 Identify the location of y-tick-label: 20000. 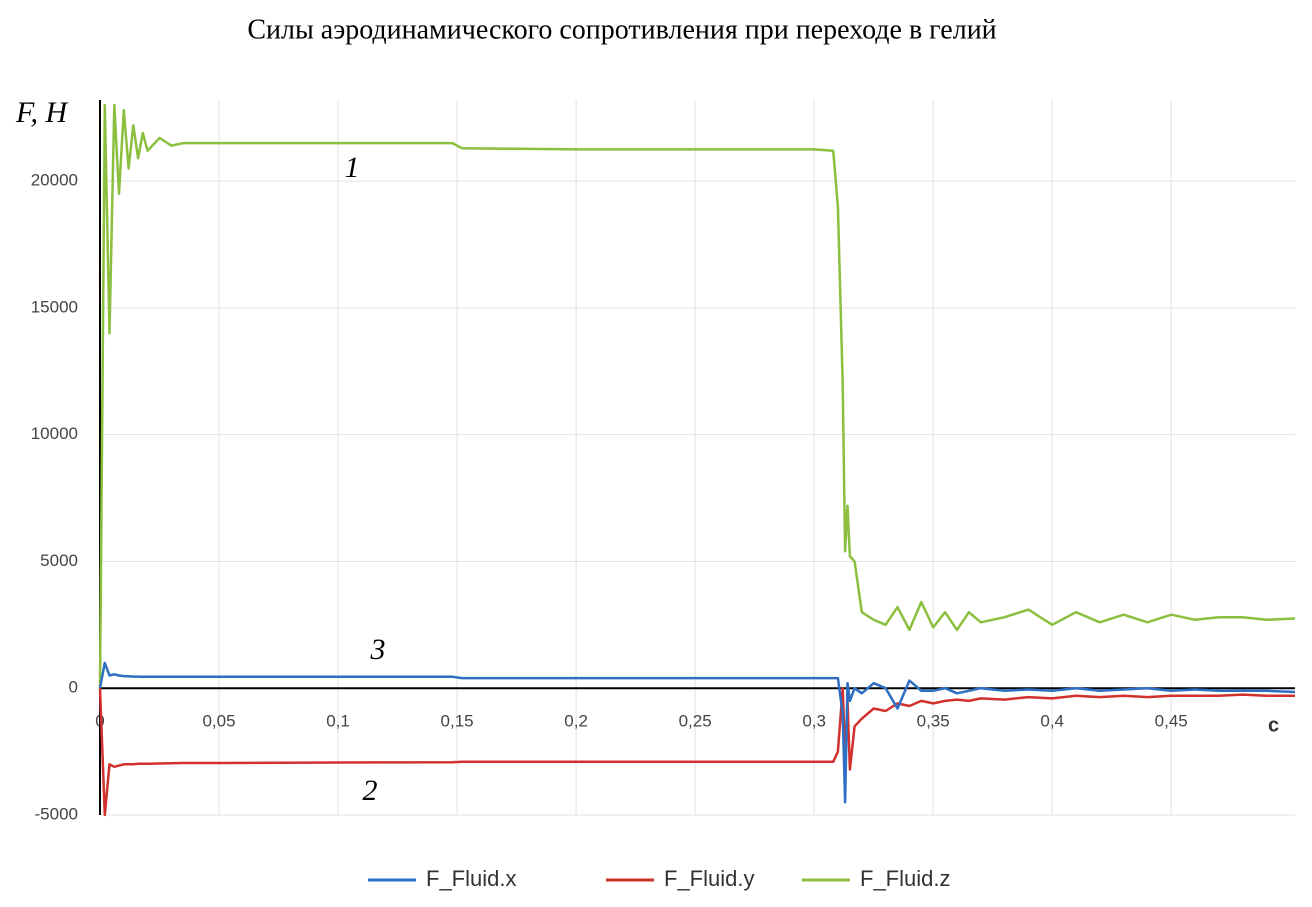
(54, 180).